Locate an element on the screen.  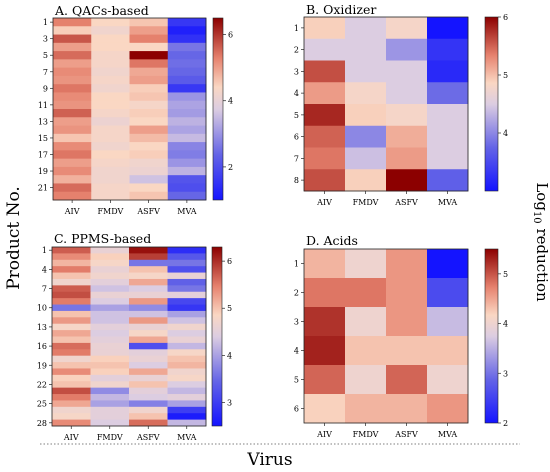
column-tick-label: AIV is located at coordinates (324, 434).